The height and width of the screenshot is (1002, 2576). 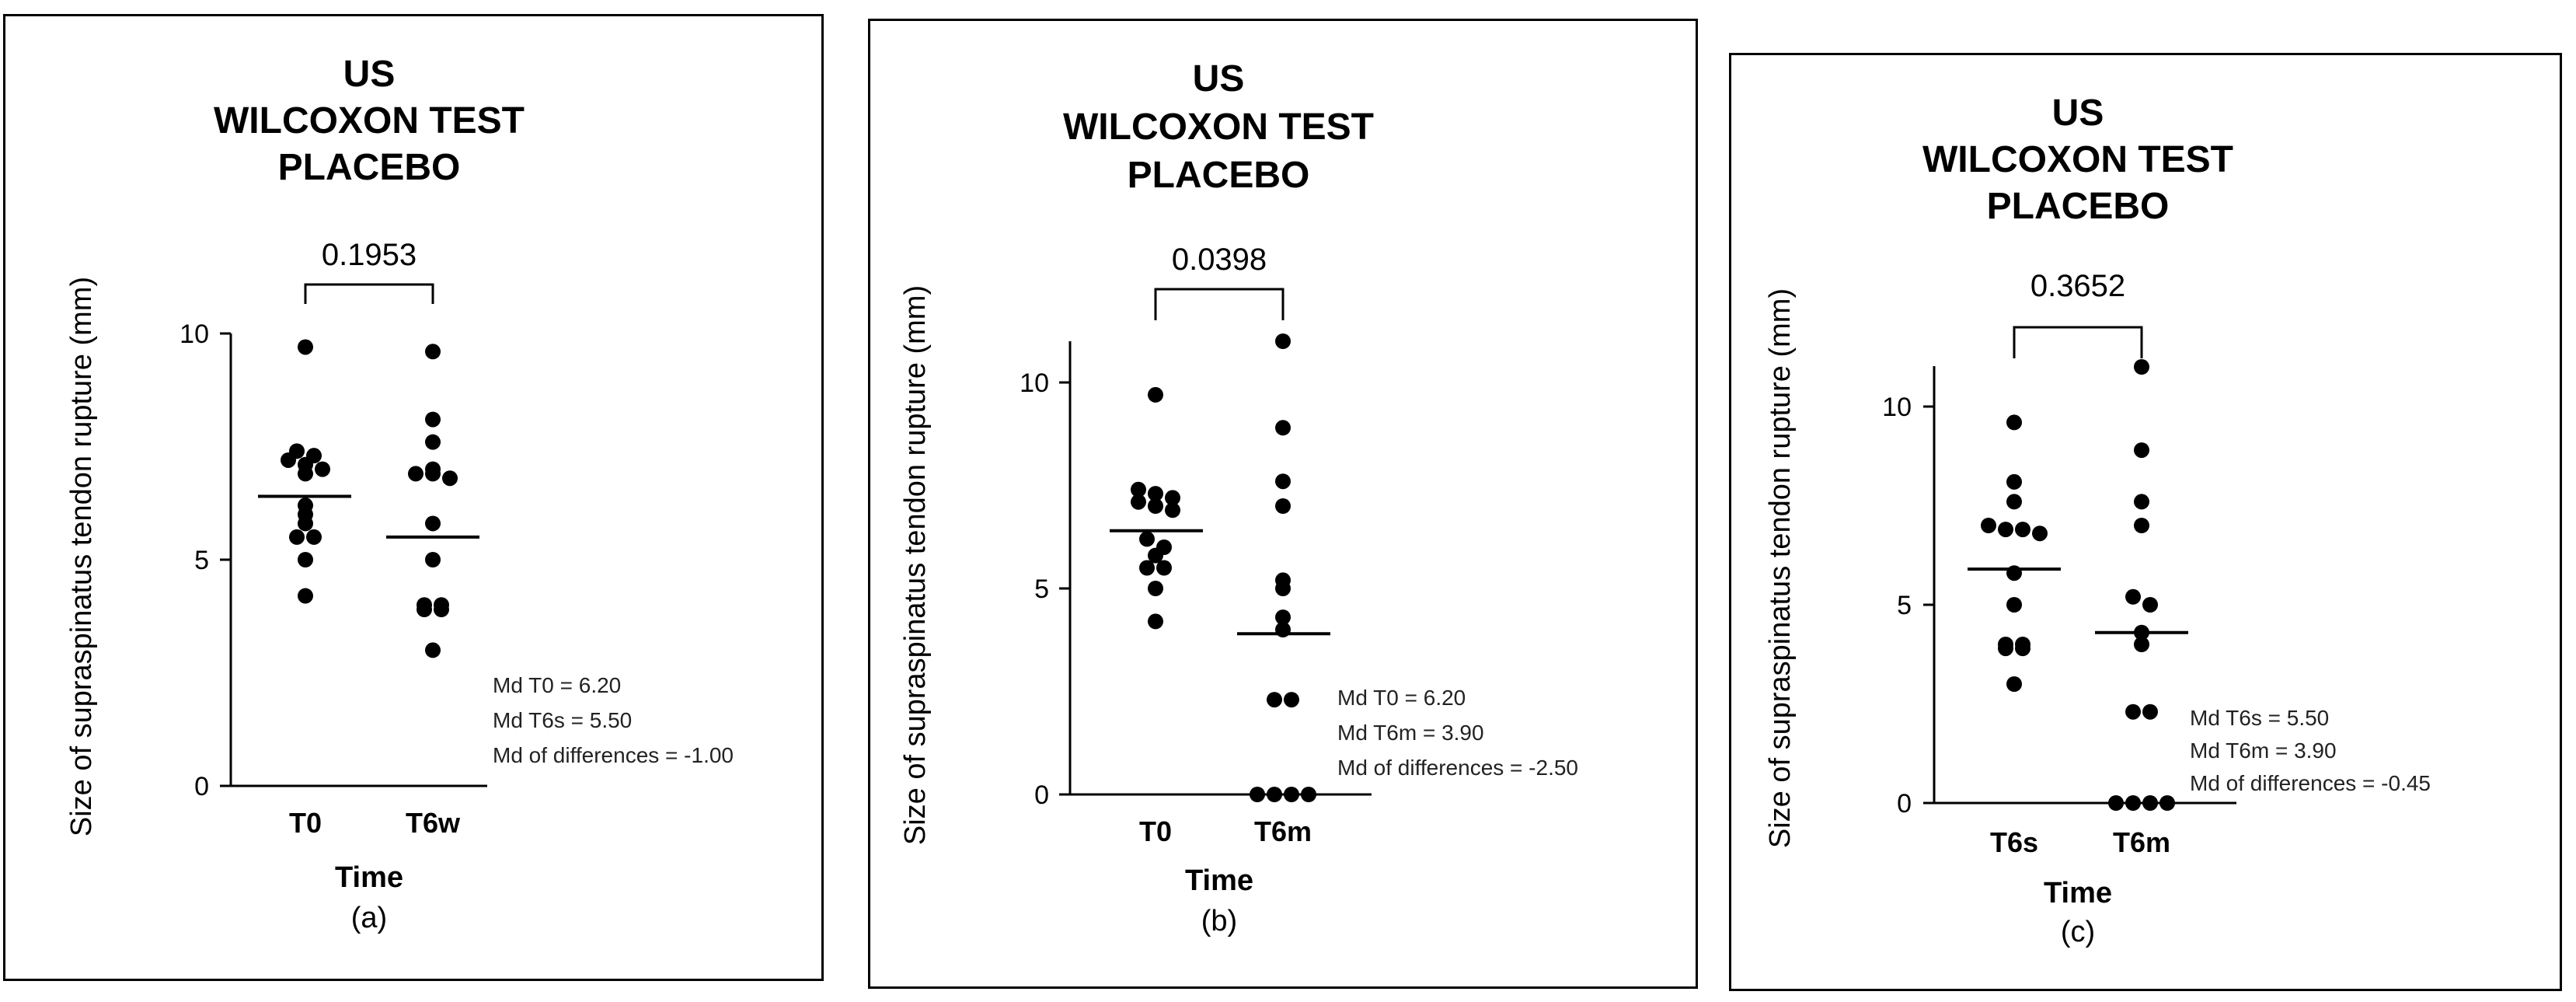 I want to click on subfigure-label: (b), so click(x=1219, y=921).